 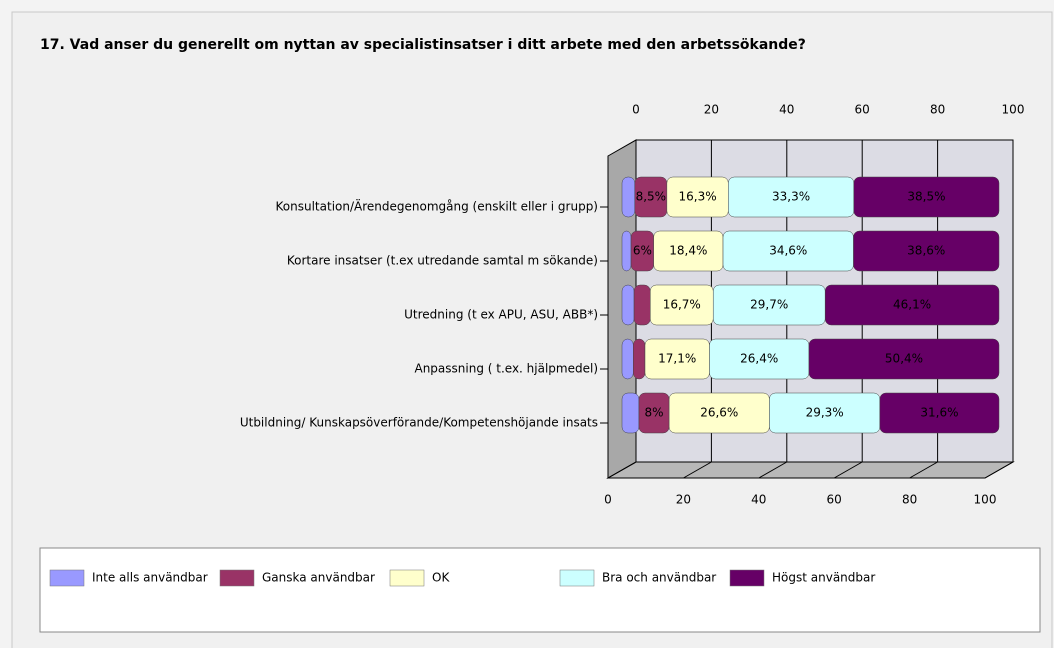 I want to click on data-label: 18,4%, so click(x=688, y=251).